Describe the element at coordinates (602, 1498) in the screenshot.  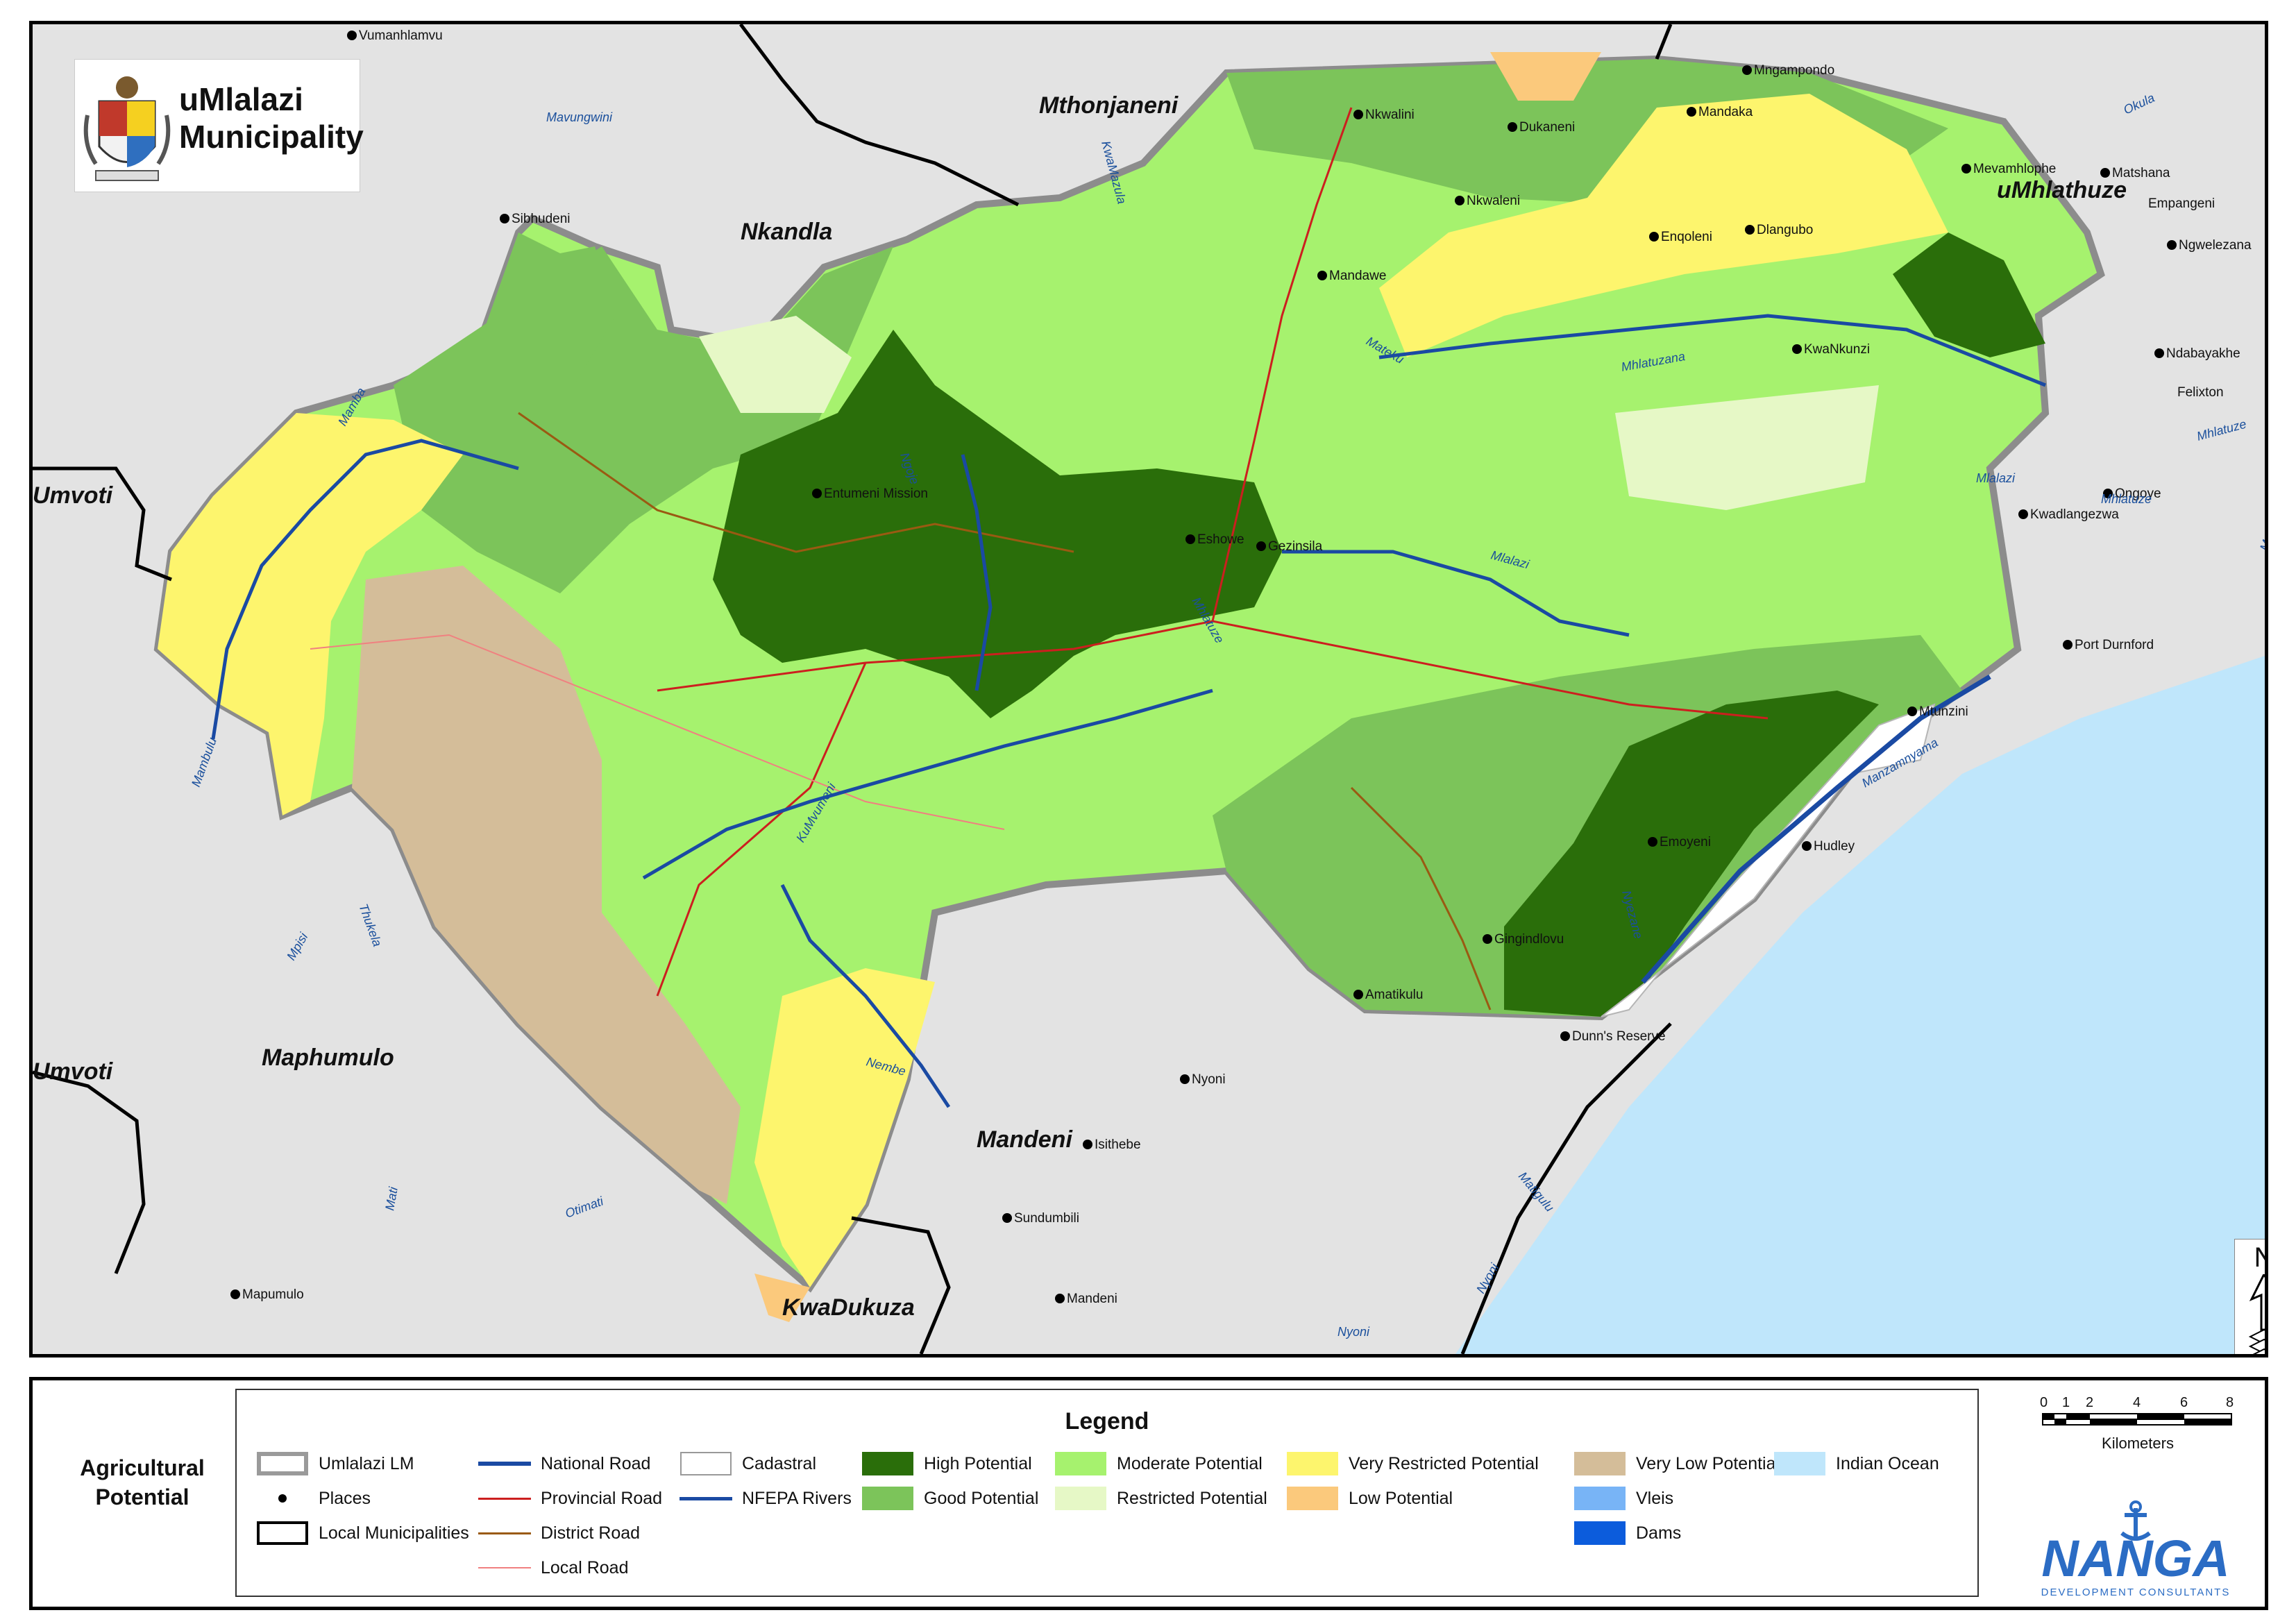
I see `legend-label: Provincial Road` at that location.